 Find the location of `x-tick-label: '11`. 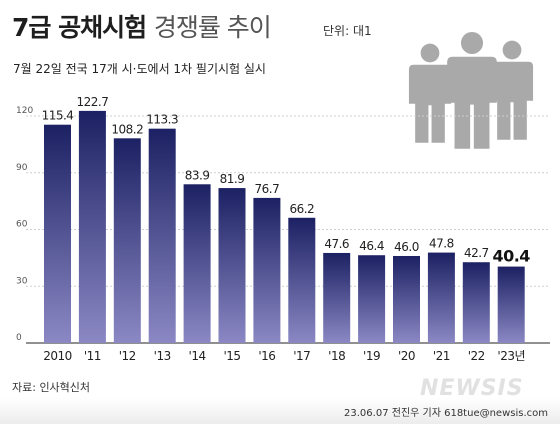

x-tick-label: '11 is located at coordinates (92, 356).